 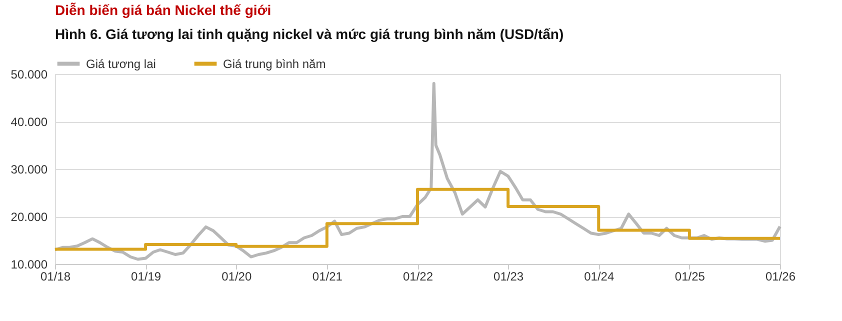 I want to click on y-tick-label: 10.000, so click(x=29, y=265).